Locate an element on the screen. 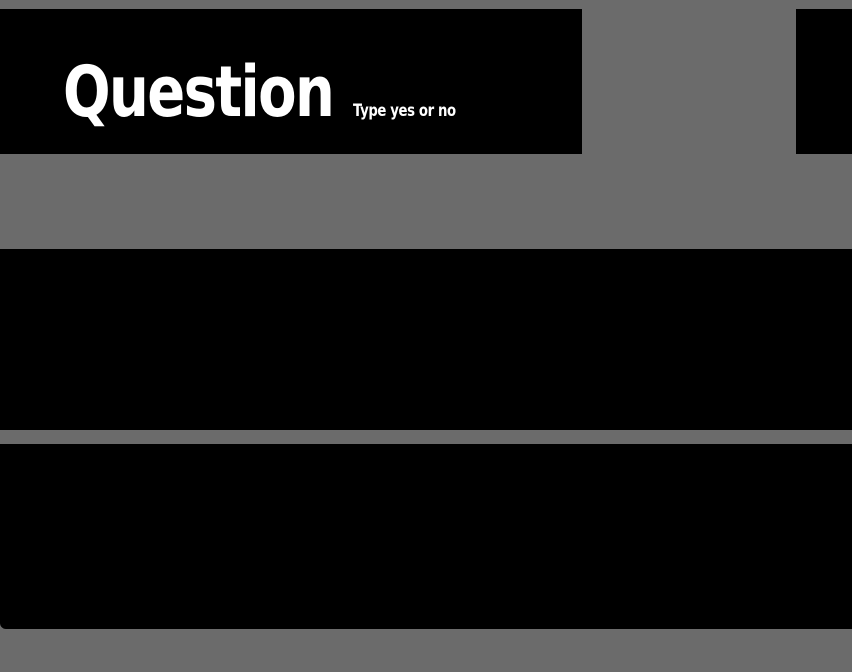  question-header-panel: Question Type yes or no is located at coordinates (291, 81).